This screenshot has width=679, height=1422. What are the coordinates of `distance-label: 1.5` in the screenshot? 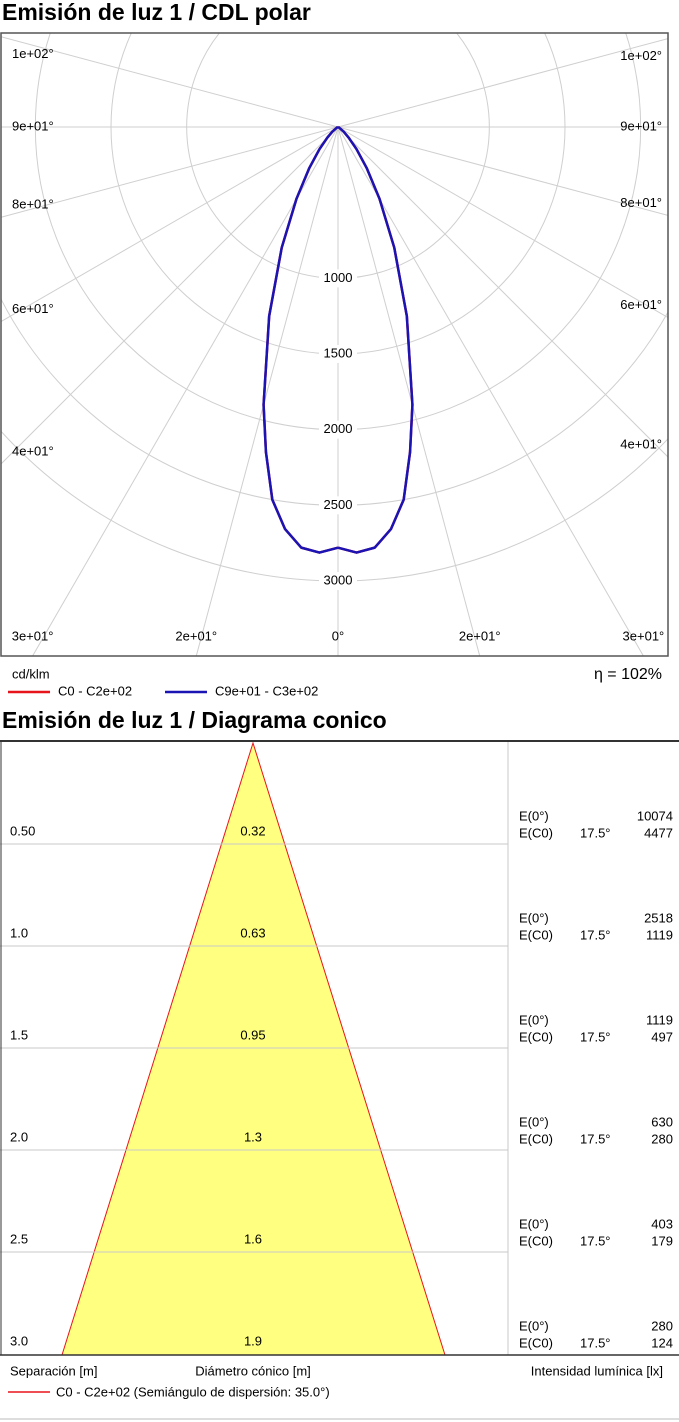 It's located at (19, 1034).